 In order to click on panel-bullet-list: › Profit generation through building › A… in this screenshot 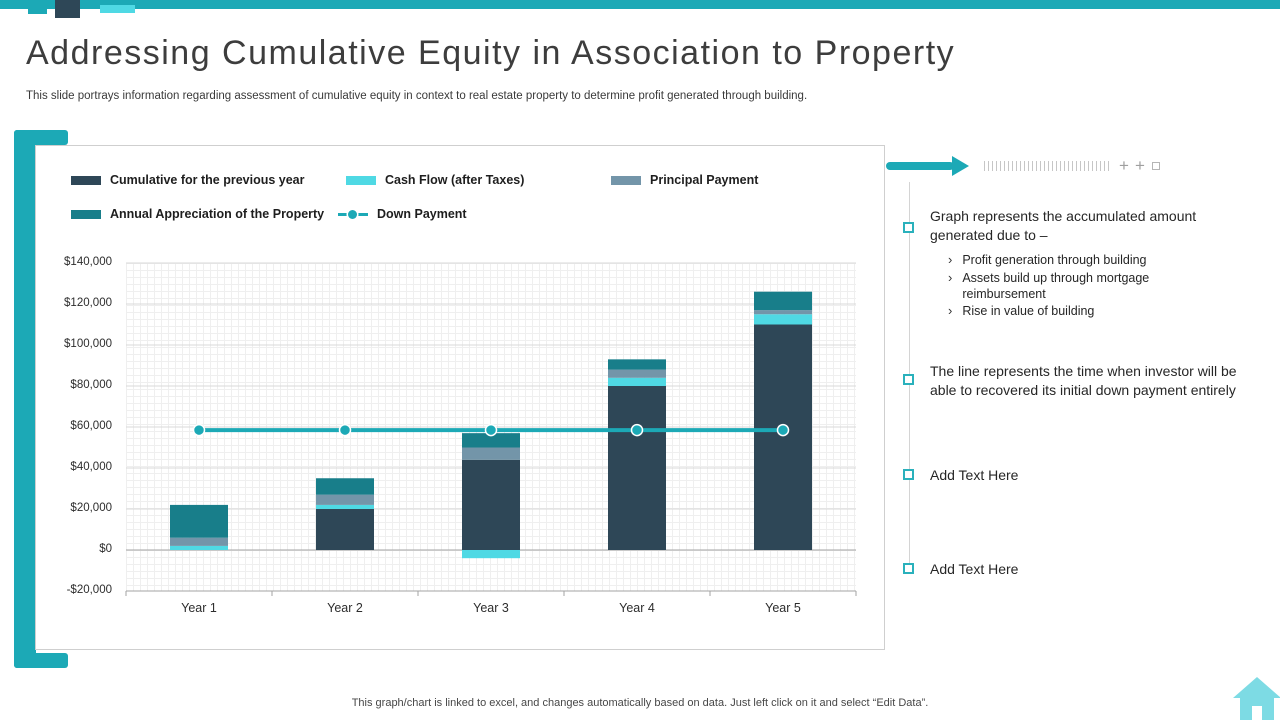, I will do `click(1100, 286)`.